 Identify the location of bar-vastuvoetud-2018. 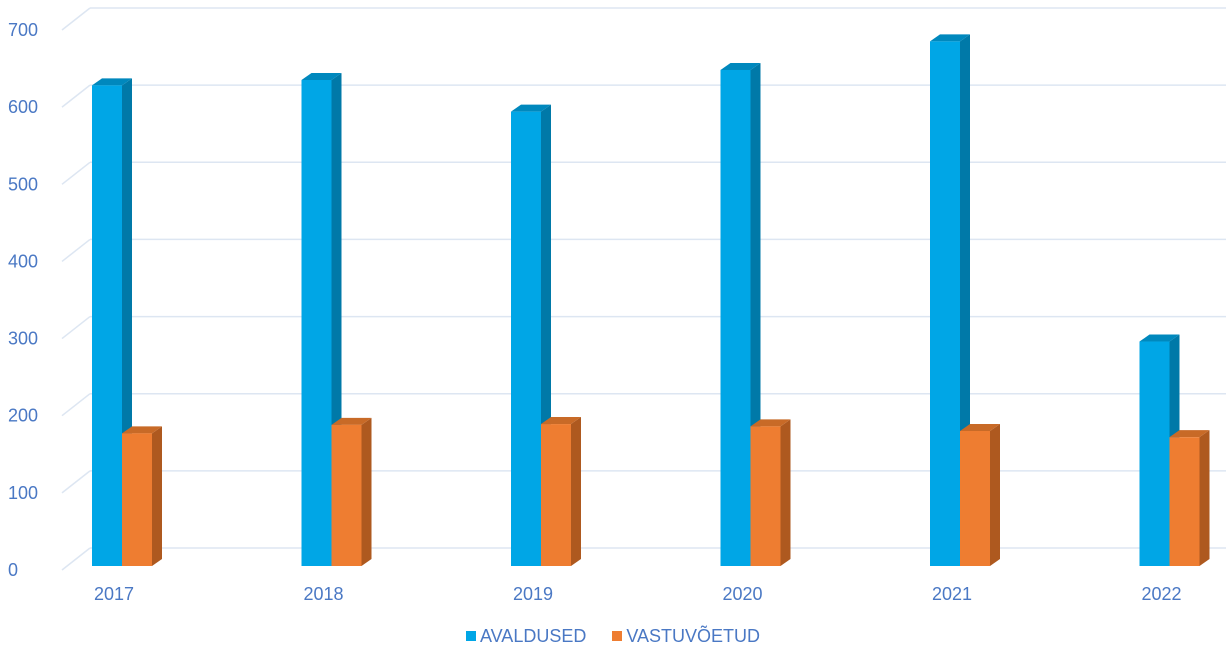
(351, 491).